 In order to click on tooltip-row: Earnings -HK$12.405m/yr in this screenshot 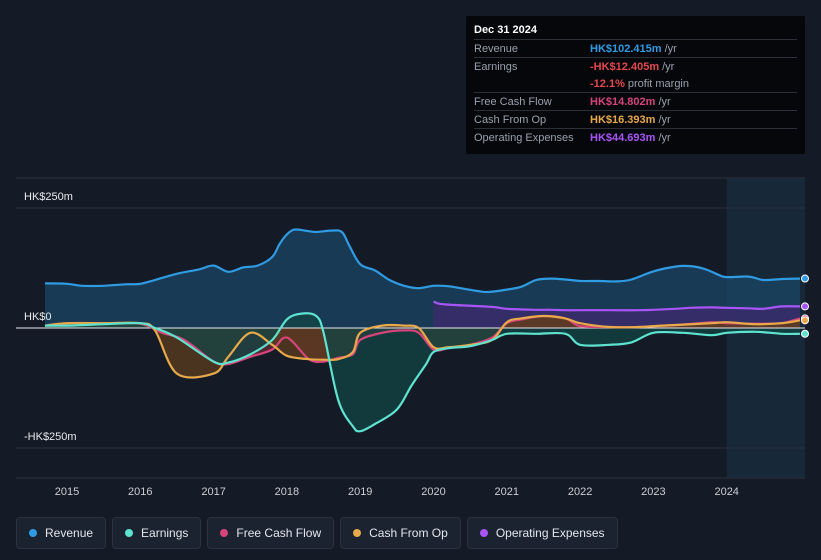, I will do `click(635, 66)`.